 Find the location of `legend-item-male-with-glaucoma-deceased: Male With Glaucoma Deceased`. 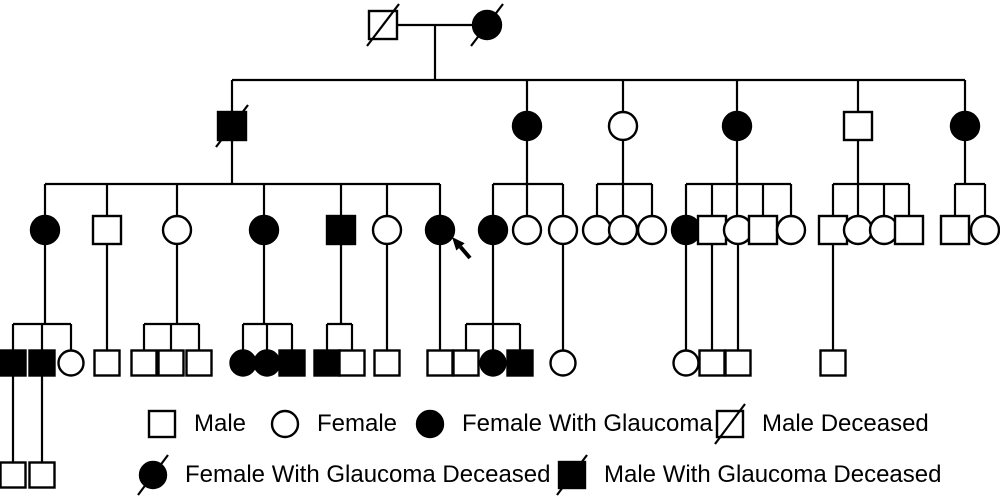

legend-item-male-with-glaucoma-deceased: Male With Glaucoma Deceased is located at coordinates (747, 475).